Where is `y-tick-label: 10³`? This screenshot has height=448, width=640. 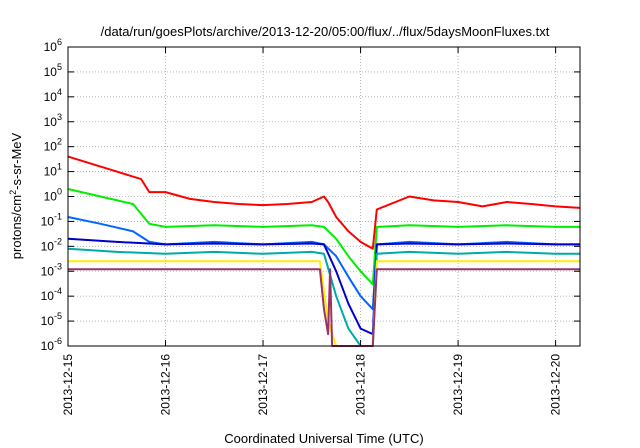
y-tick-label: 10³ is located at coordinates (53, 120).